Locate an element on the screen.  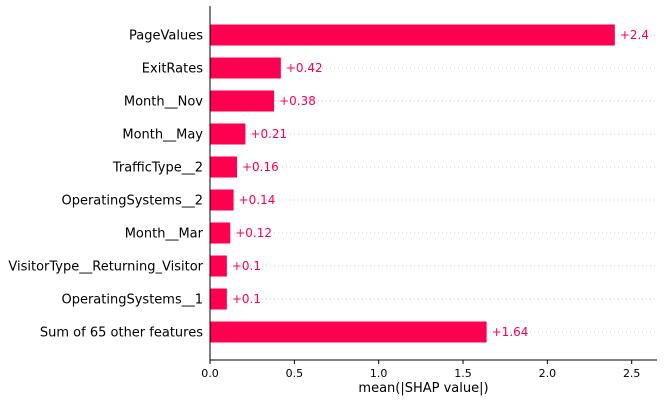
category-label: Sum of 65 other features is located at coordinates (121, 333).